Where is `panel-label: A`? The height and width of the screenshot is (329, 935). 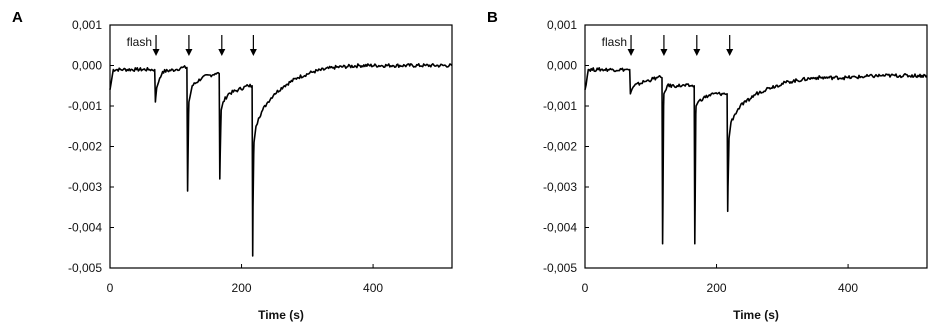 panel-label: A is located at coordinates (17, 17).